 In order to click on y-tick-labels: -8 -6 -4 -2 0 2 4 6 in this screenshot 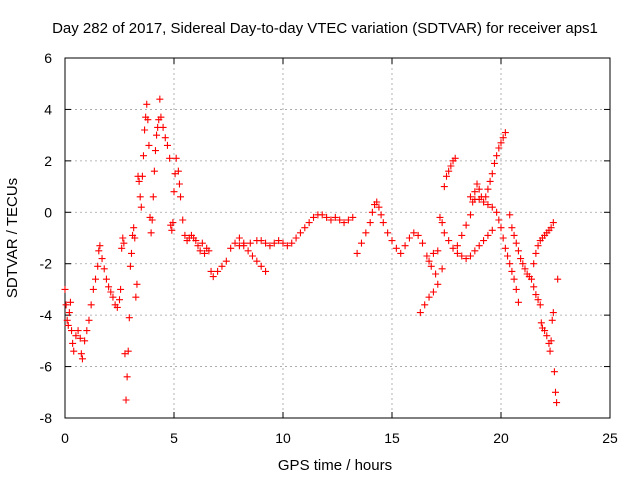, I will do `click(46, 238)`.